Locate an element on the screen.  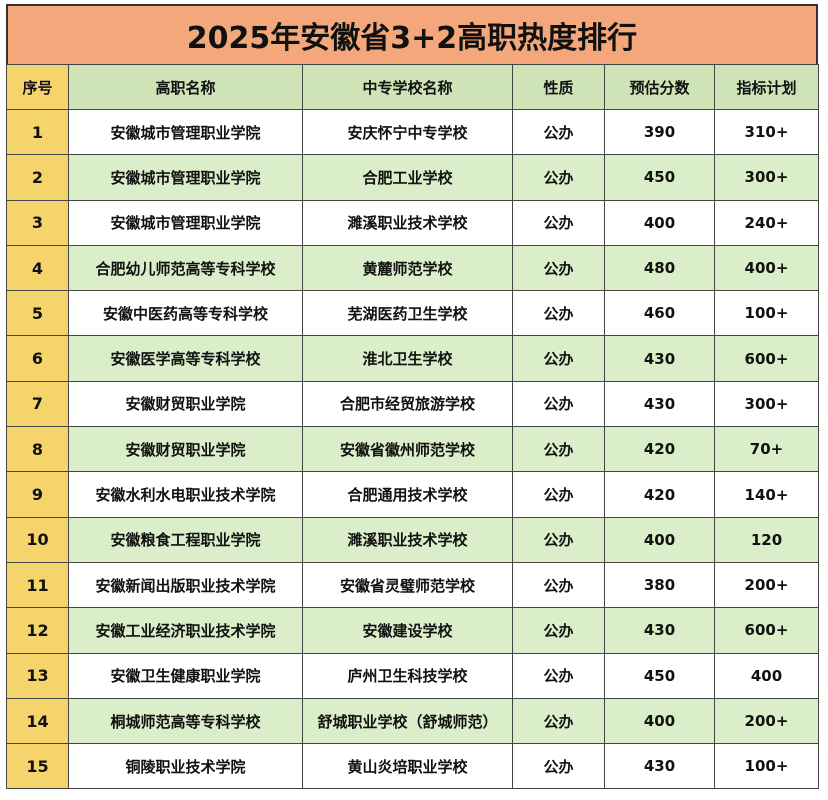
table-row: 8 安徽财贸职业学院 安徽省徽州师范学校 公办 420 70+ is located at coordinates (412, 449).